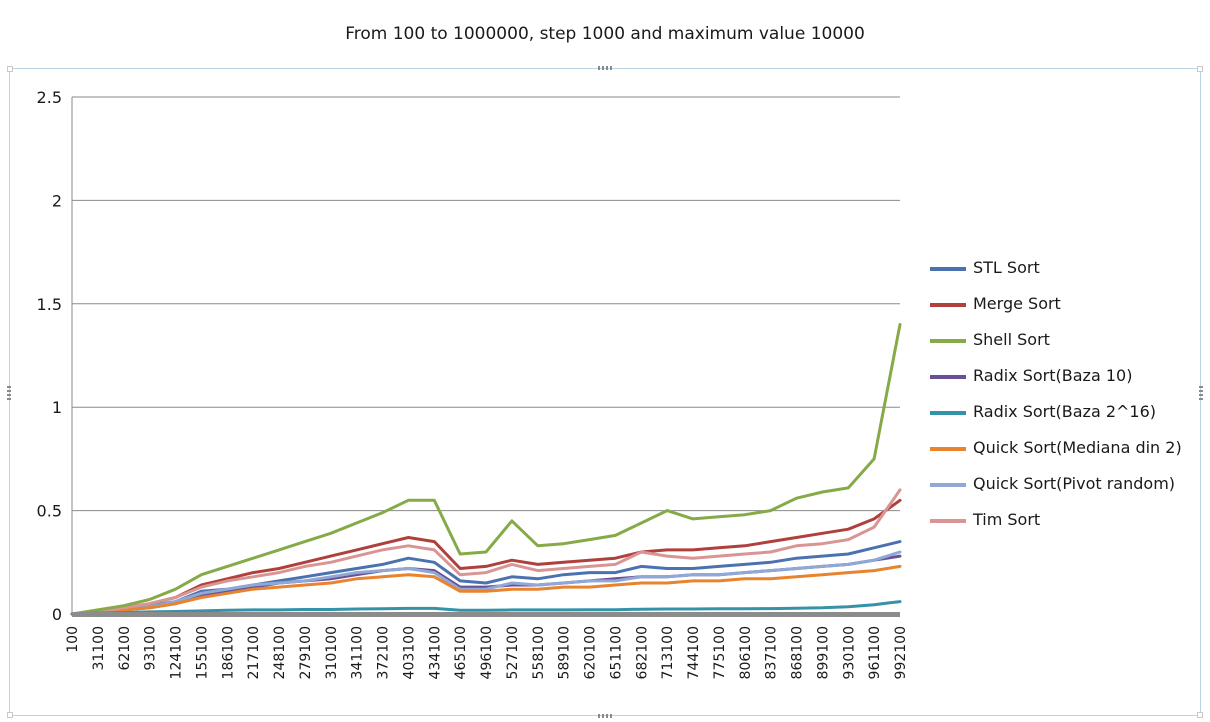 Image resolution: width=1210 pixels, height=722 pixels. I want to click on x-tick-label: 93100, so click(151, 648).